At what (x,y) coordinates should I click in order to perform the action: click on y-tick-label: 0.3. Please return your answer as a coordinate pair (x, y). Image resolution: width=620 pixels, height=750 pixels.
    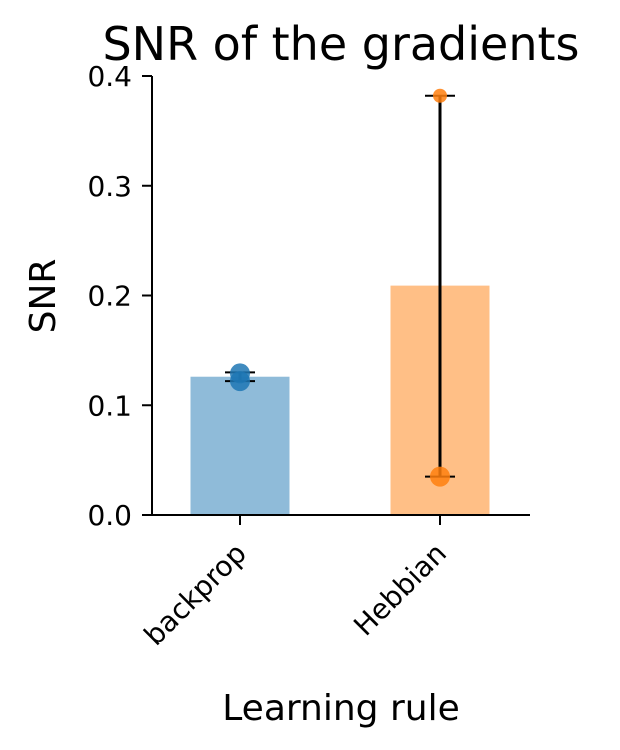
    Looking at the image, I should click on (109, 186).